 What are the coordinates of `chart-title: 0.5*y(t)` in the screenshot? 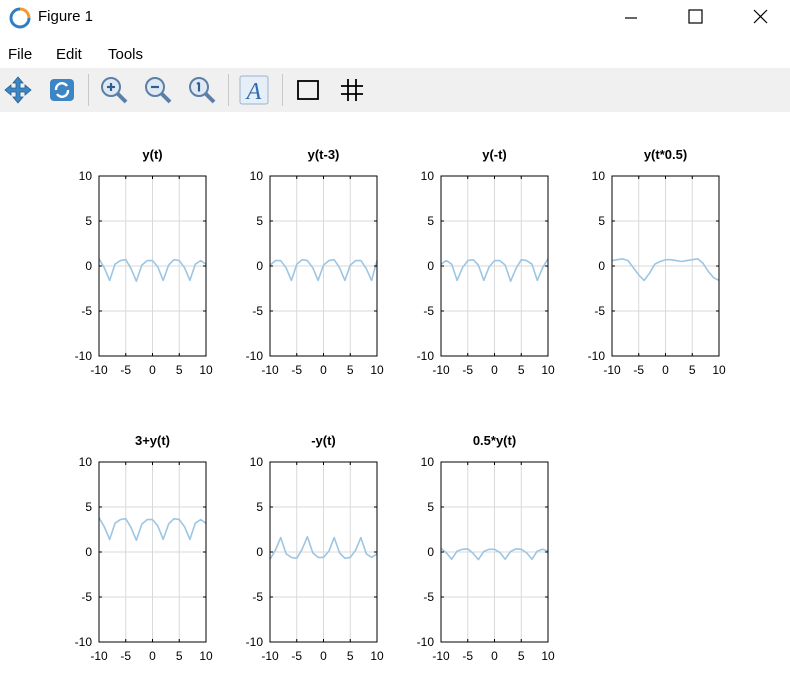 It's located at (494, 440).